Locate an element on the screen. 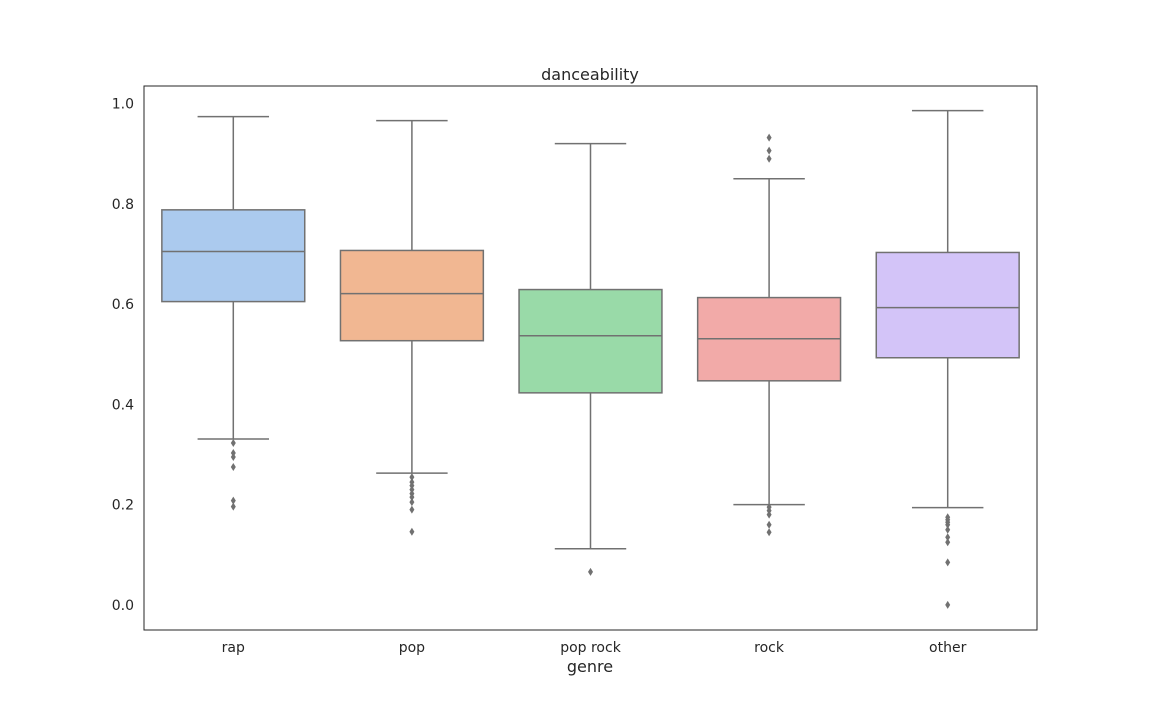 The image size is (1152, 724). x-tick-label: pop is located at coordinates (412, 648).